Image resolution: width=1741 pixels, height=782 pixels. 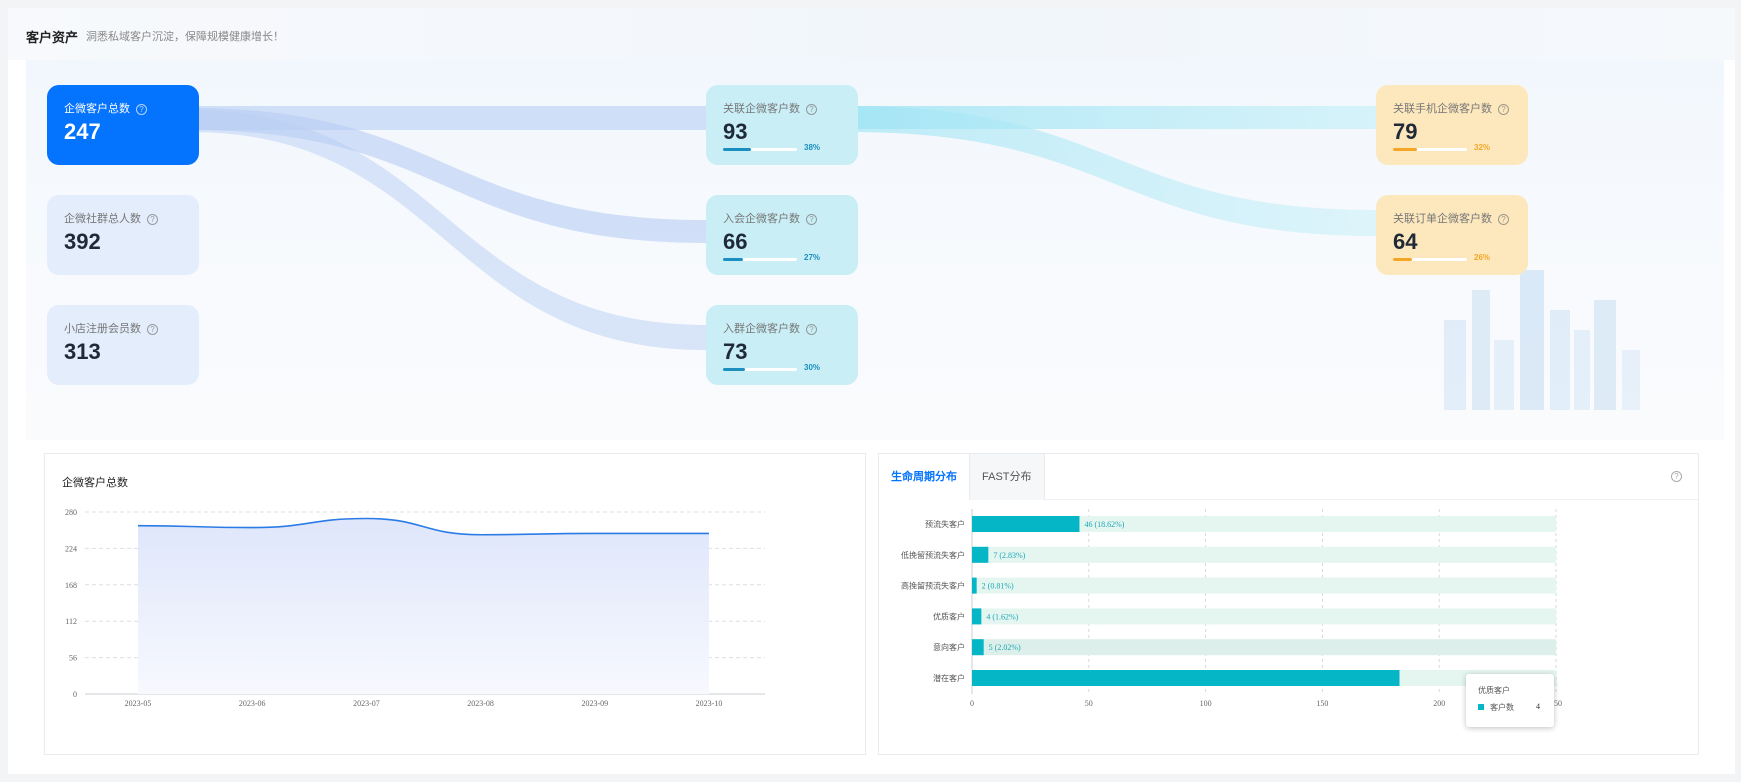 What do you see at coordinates (1510, 700) in the screenshot?
I see `chart-tooltip: 优质客户 客户数 4` at bounding box center [1510, 700].